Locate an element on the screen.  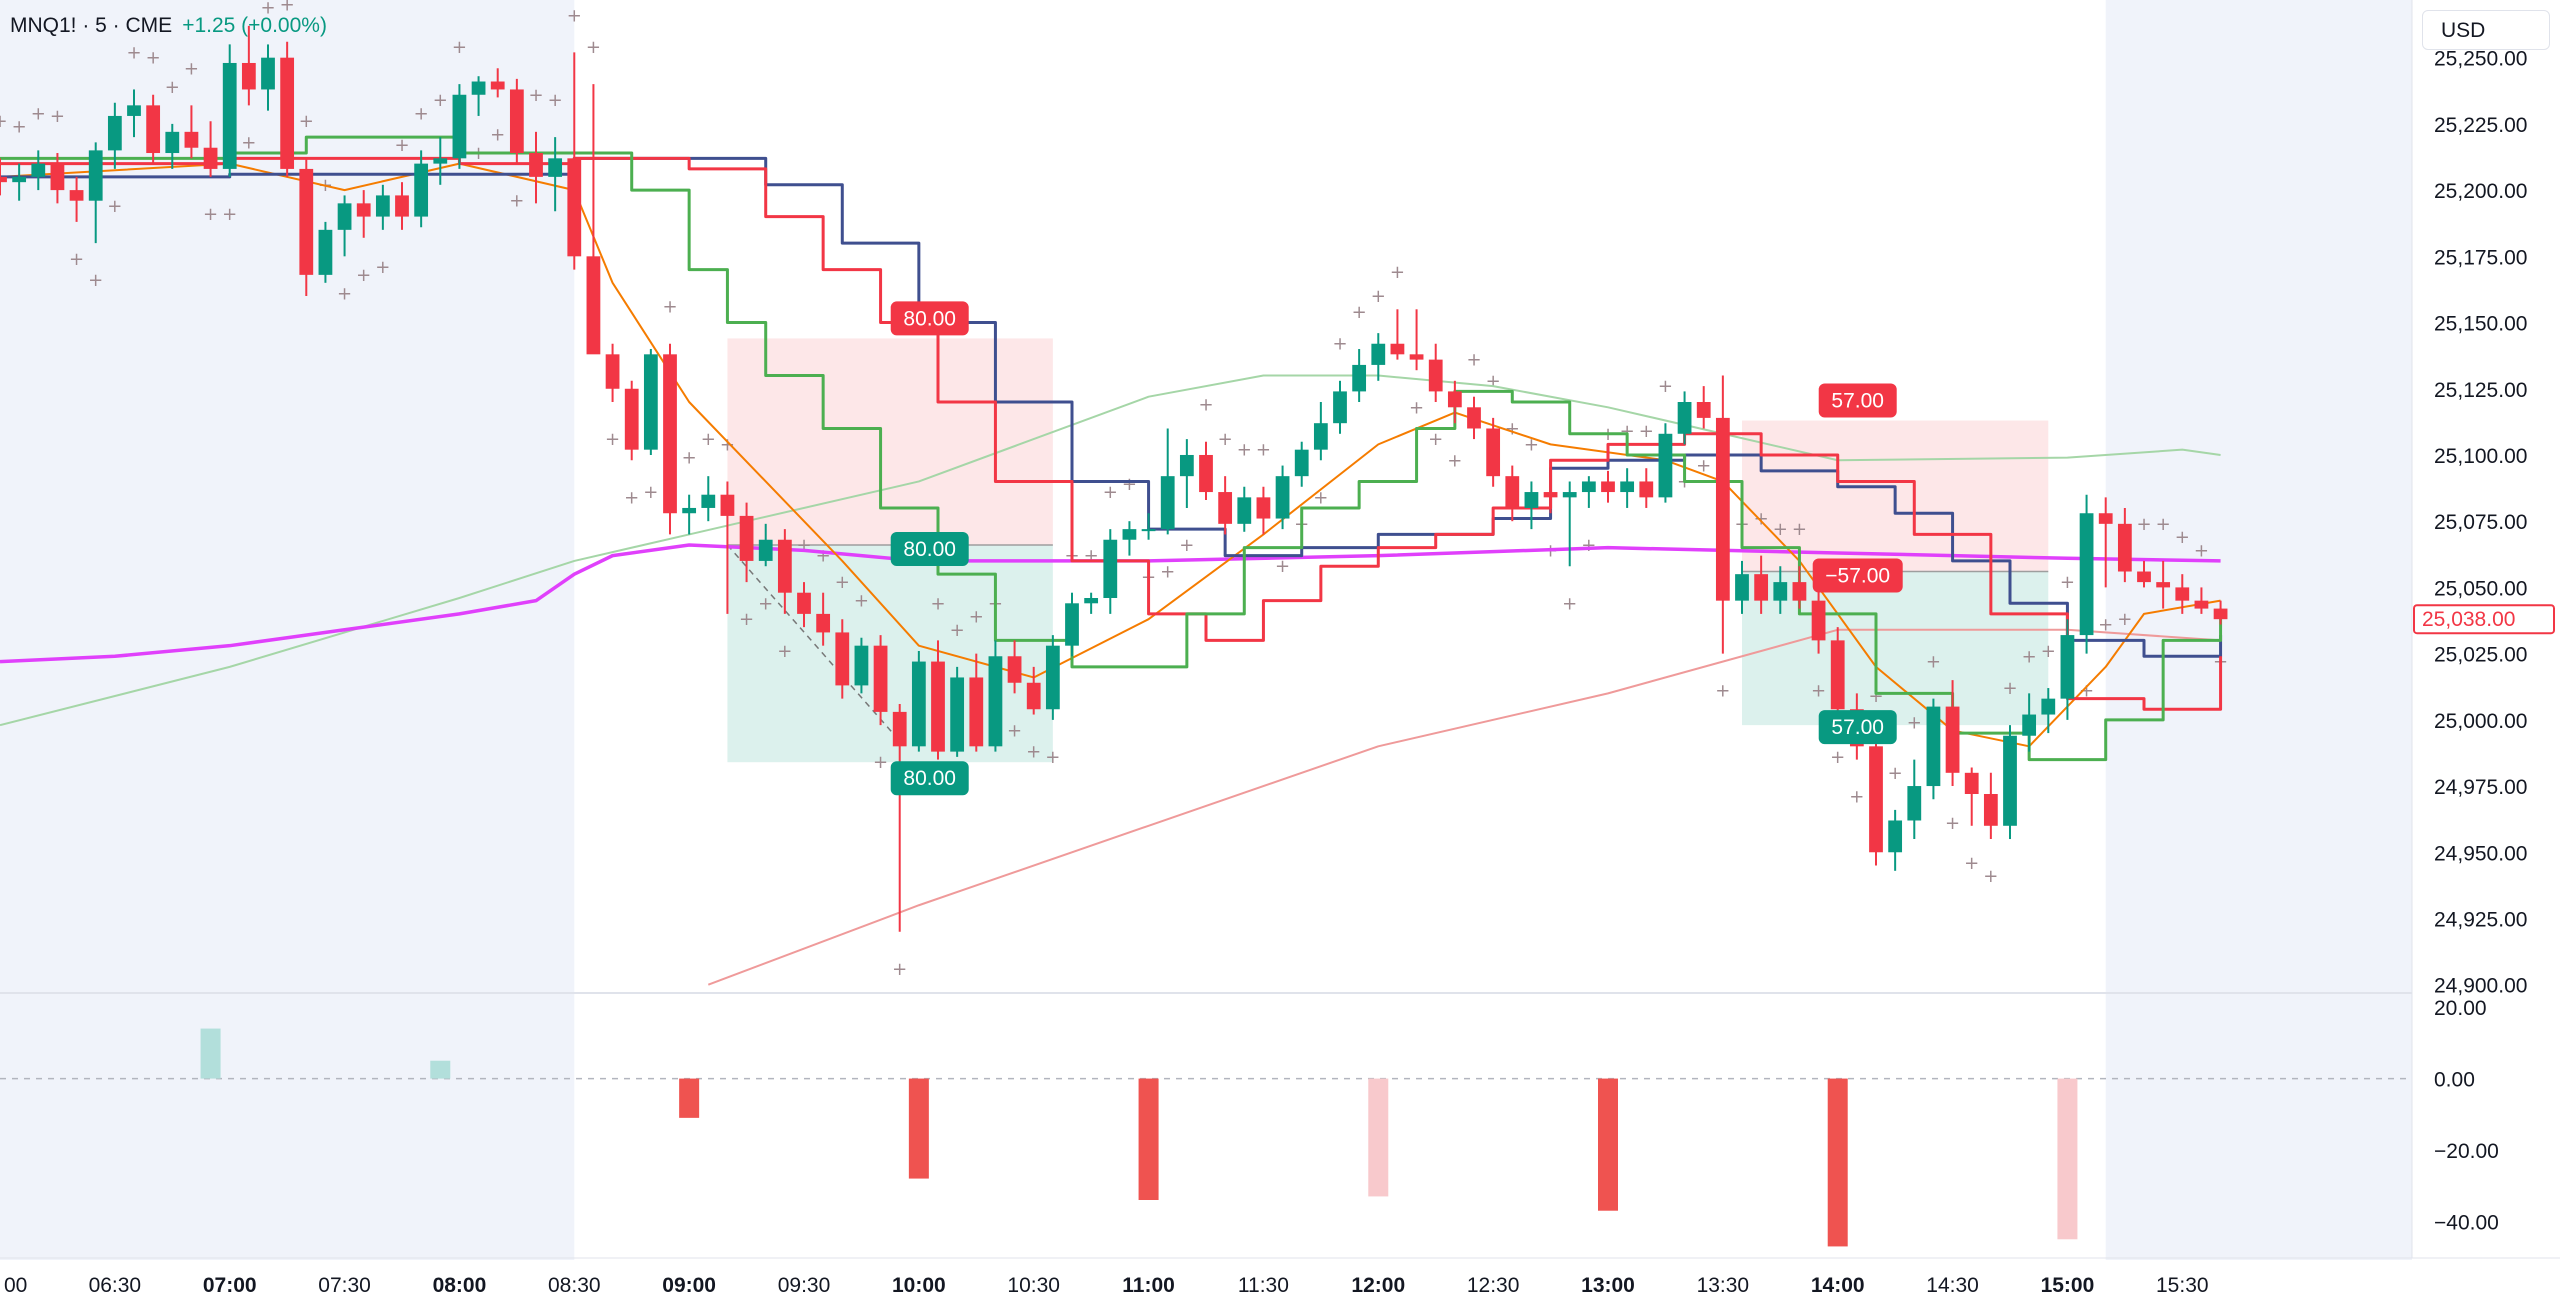
time-tick-label: 07:30 is located at coordinates (344, 1285).